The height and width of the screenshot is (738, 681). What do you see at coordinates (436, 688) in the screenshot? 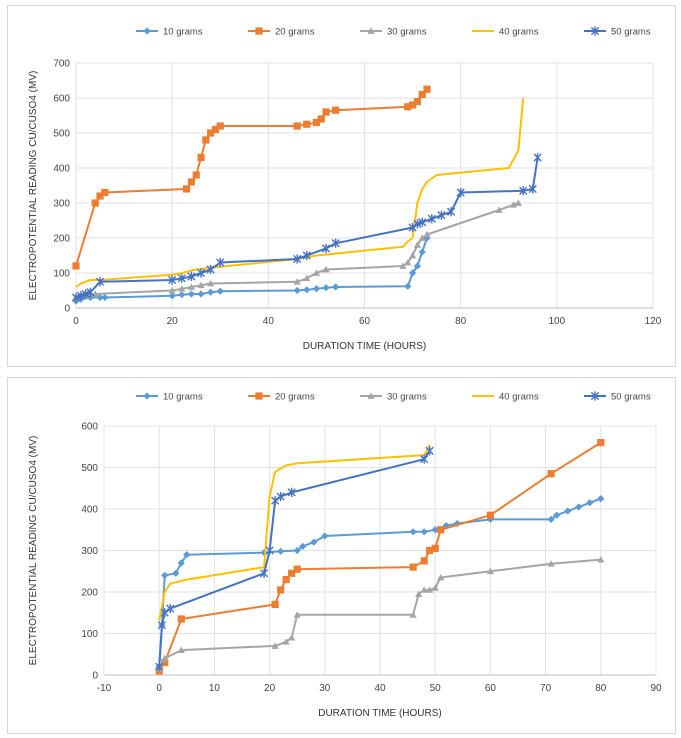
I see `x-tick-label: 50` at bounding box center [436, 688].